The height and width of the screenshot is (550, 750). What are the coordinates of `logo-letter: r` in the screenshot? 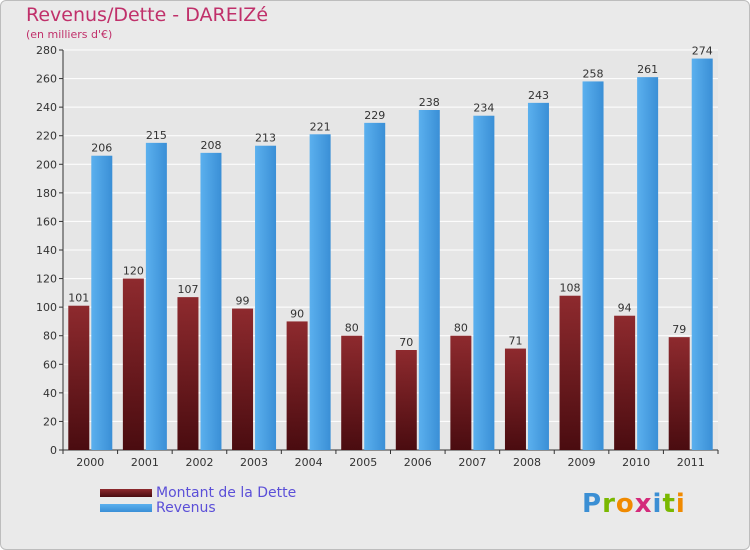 It's located at (609, 504).